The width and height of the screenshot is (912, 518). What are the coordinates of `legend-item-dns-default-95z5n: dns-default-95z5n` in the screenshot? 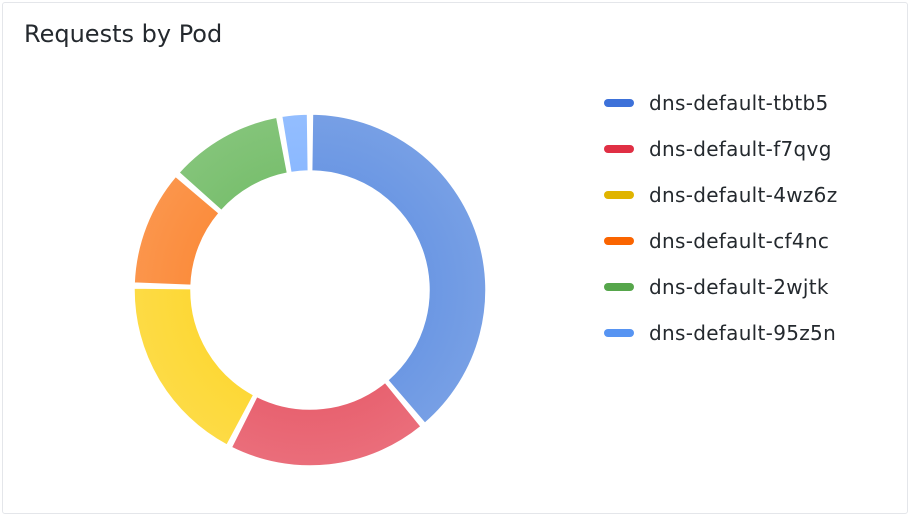 It's located at (721, 333).